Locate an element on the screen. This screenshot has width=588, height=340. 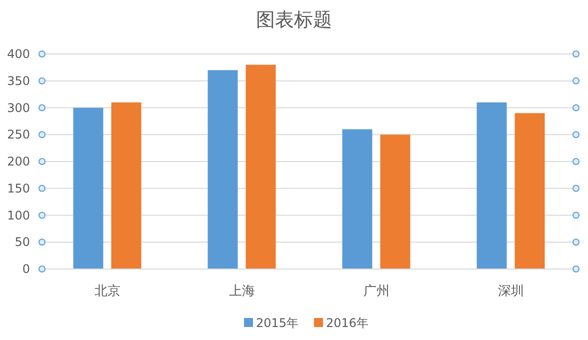
x-tick-label: 广州 is located at coordinates (376, 291).